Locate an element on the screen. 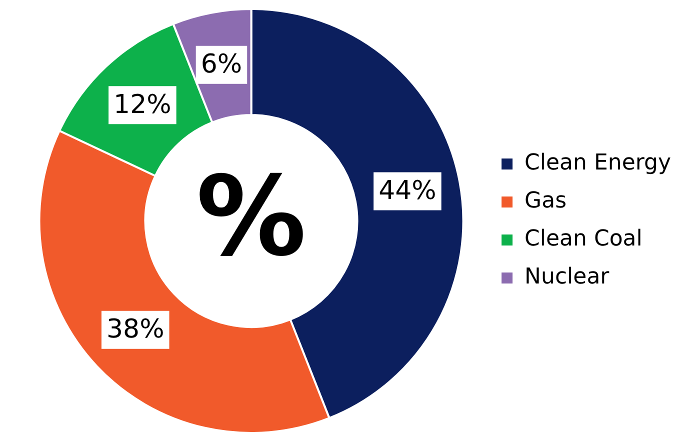  legend-label: Clean Coal is located at coordinates (583, 239).